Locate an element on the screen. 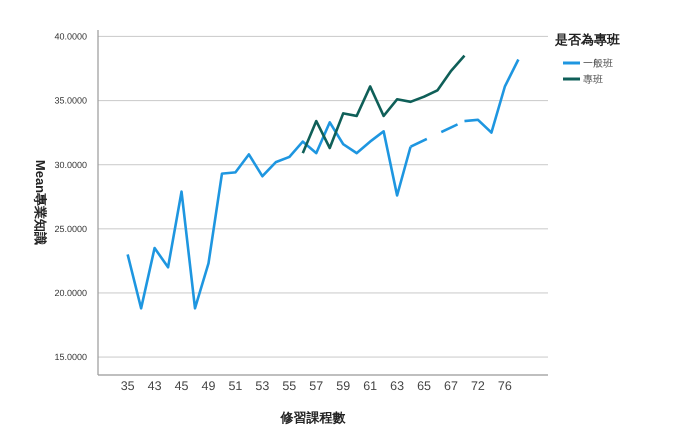 This screenshot has height=437, width=680. x-tick-label: 49 is located at coordinates (209, 386).